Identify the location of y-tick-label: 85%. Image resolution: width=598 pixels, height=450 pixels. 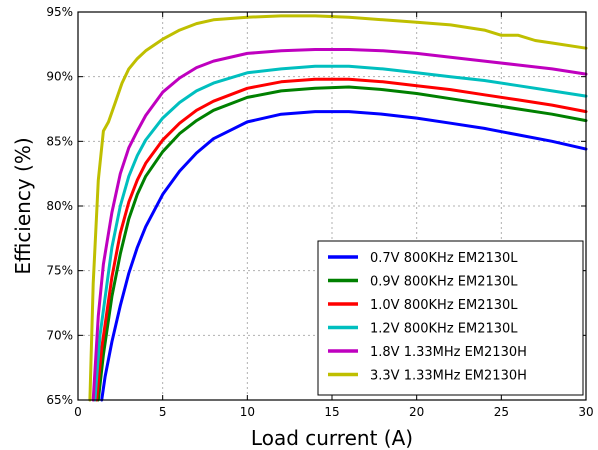
(59, 141).